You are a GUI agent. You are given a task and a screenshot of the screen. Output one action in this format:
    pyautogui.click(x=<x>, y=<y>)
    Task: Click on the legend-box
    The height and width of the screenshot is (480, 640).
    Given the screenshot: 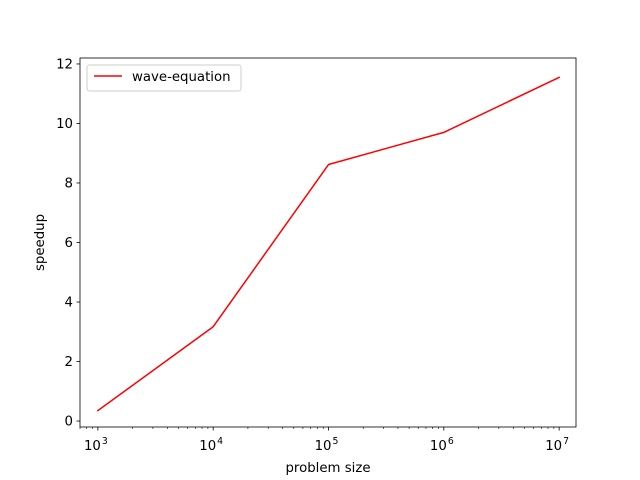 What is the action you would take?
    pyautogui.click(x=164, y=78)
    